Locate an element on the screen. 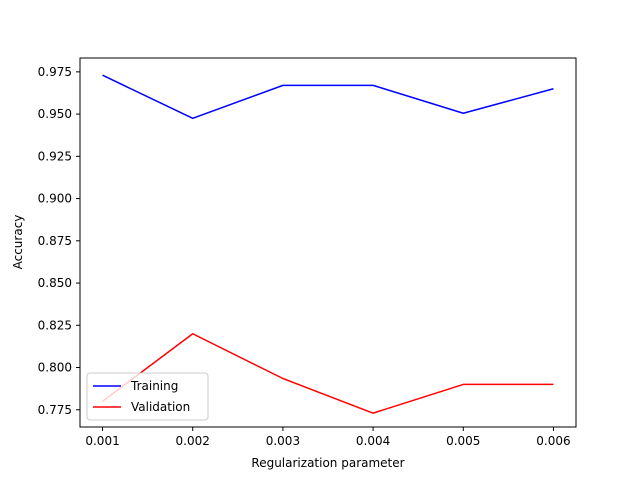 This screenshot has width=640, height=480. x-axis-title: Regularization parameter is located at coordinates (327, 463).